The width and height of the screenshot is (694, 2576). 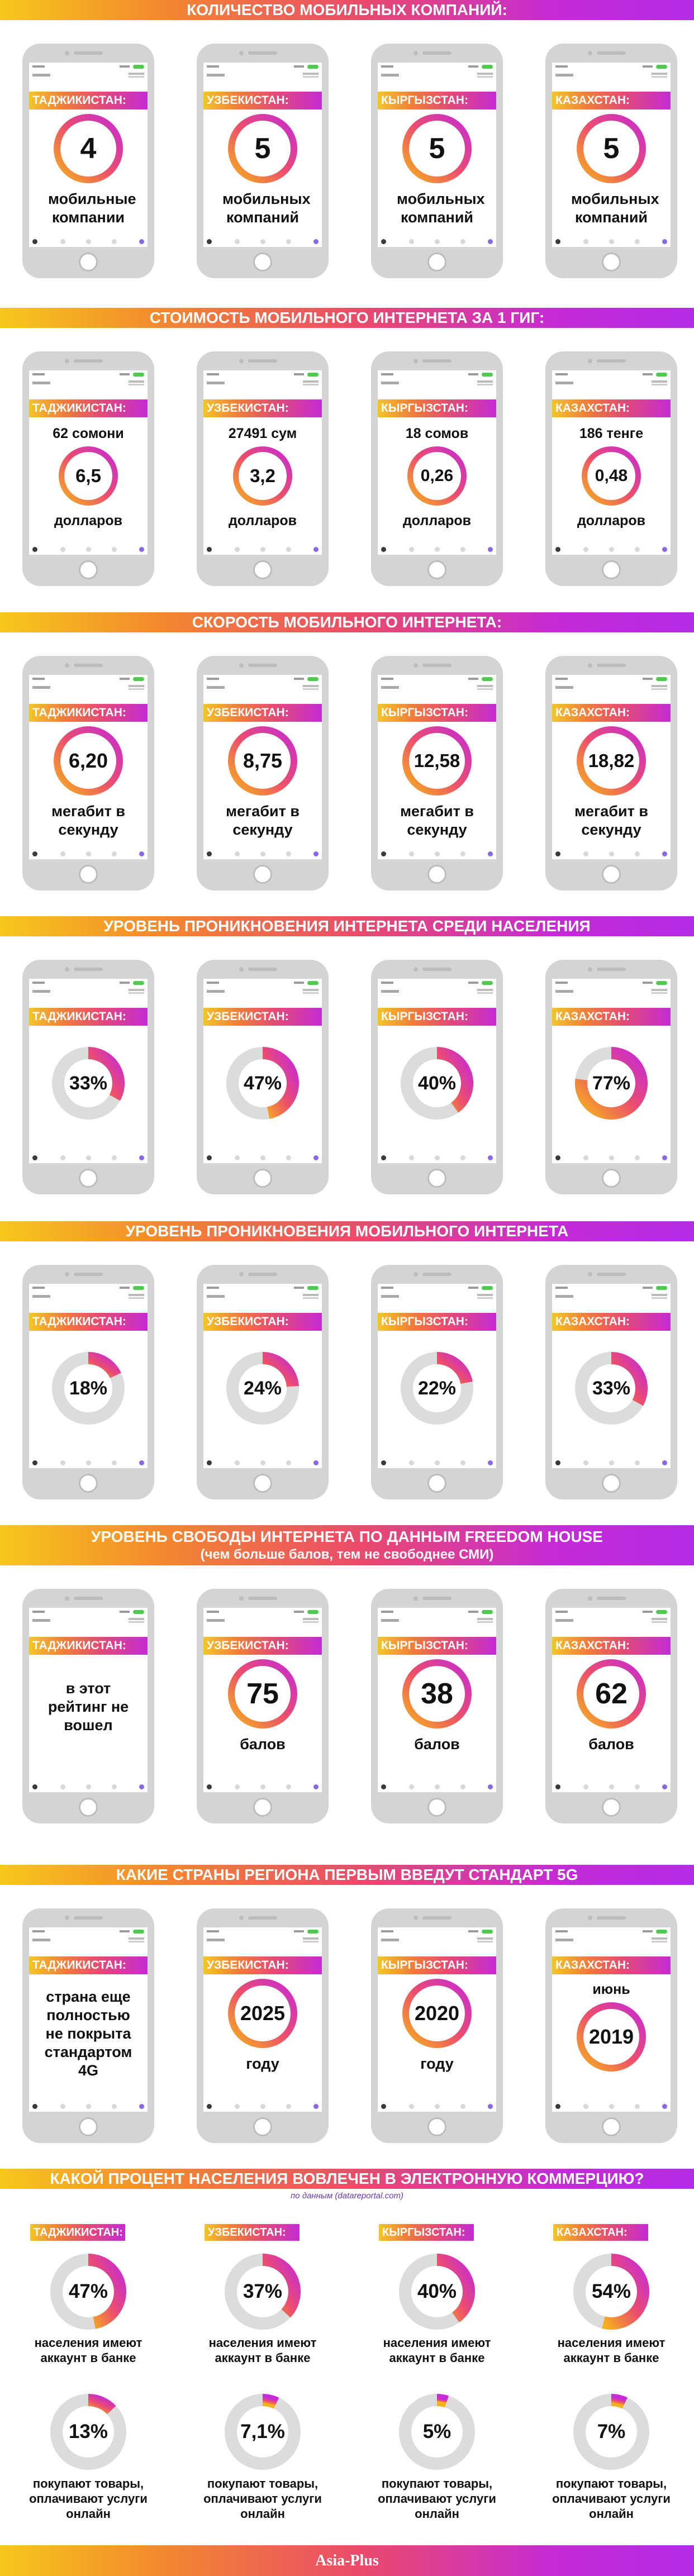 What do you see at coordinates (262, 761) in the screenshot?
I see `value-ring: 8,75` at bounding box center [262, 761].